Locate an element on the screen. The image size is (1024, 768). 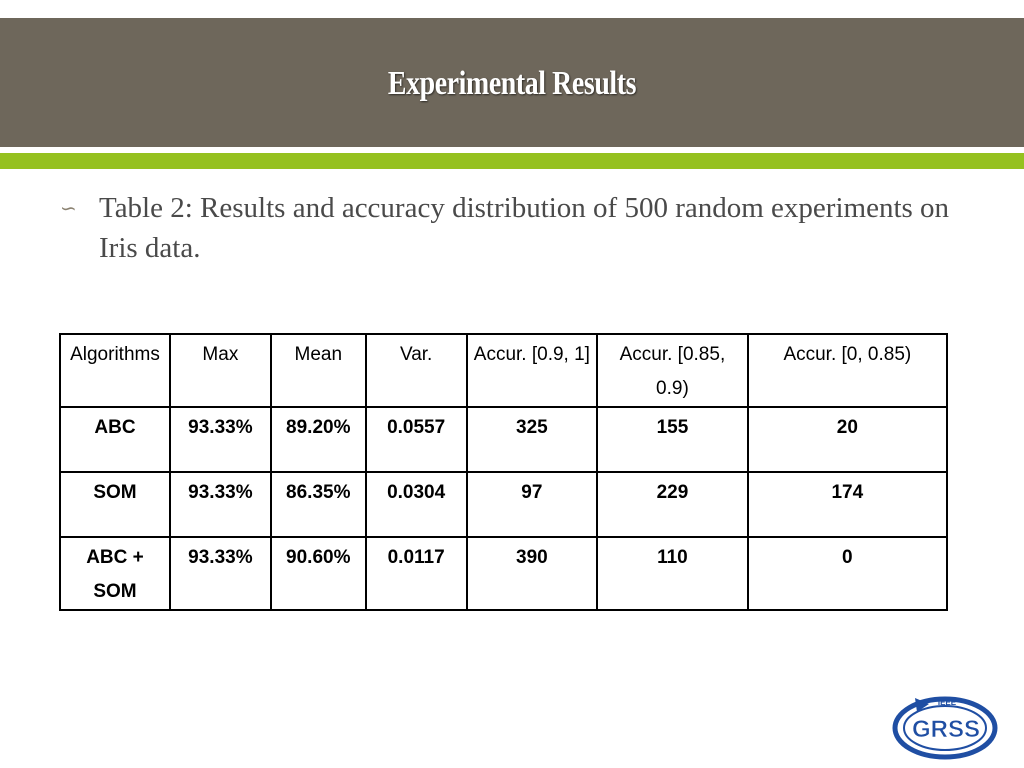
grss-logo: IEEE GRSS is located at coordinates (945, 728).